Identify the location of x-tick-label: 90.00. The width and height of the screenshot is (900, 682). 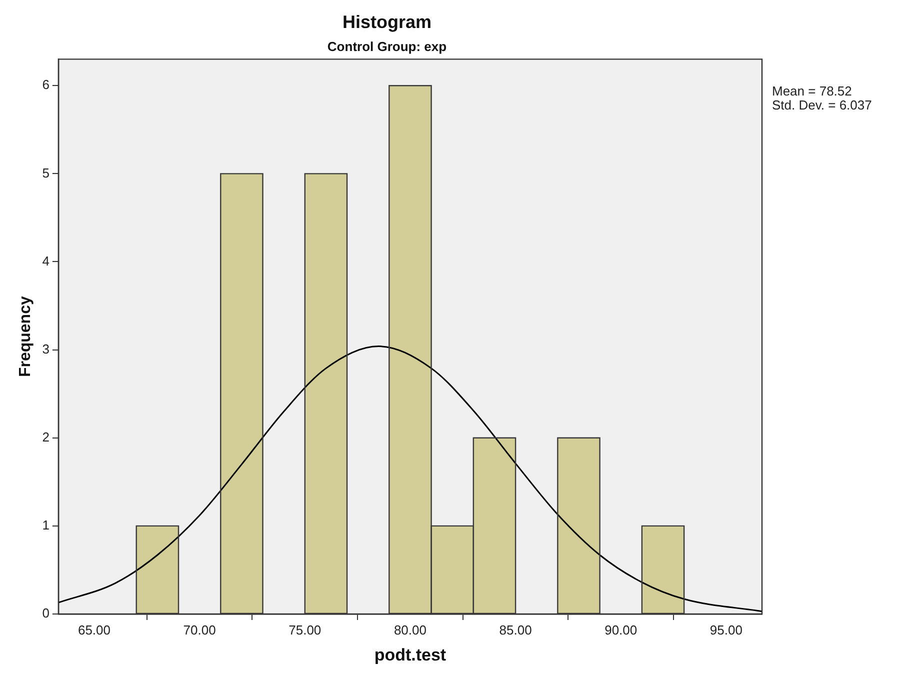
(621, 630).